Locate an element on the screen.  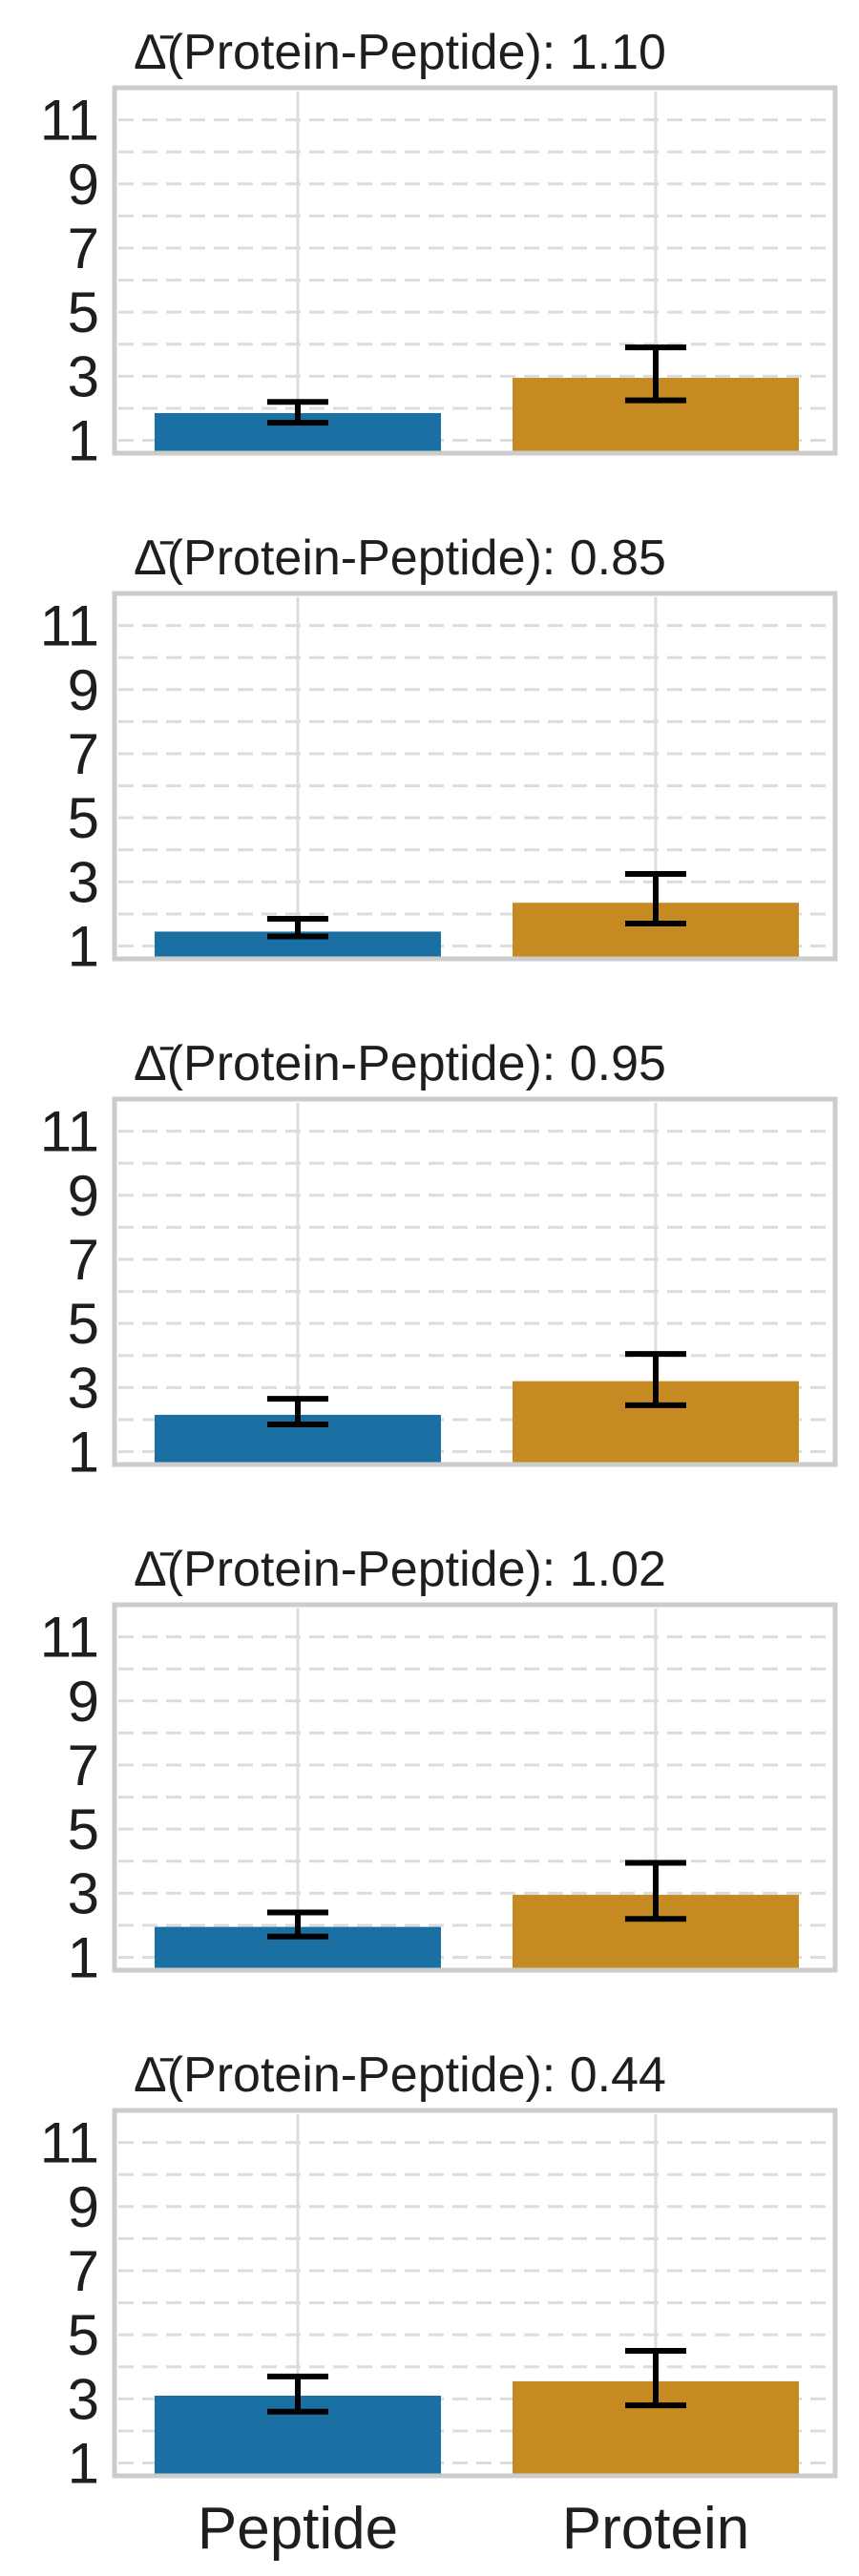
subplot-title: Δ̄(Protein-Peptide): 1.02 is located at coordinates (400, 1569).